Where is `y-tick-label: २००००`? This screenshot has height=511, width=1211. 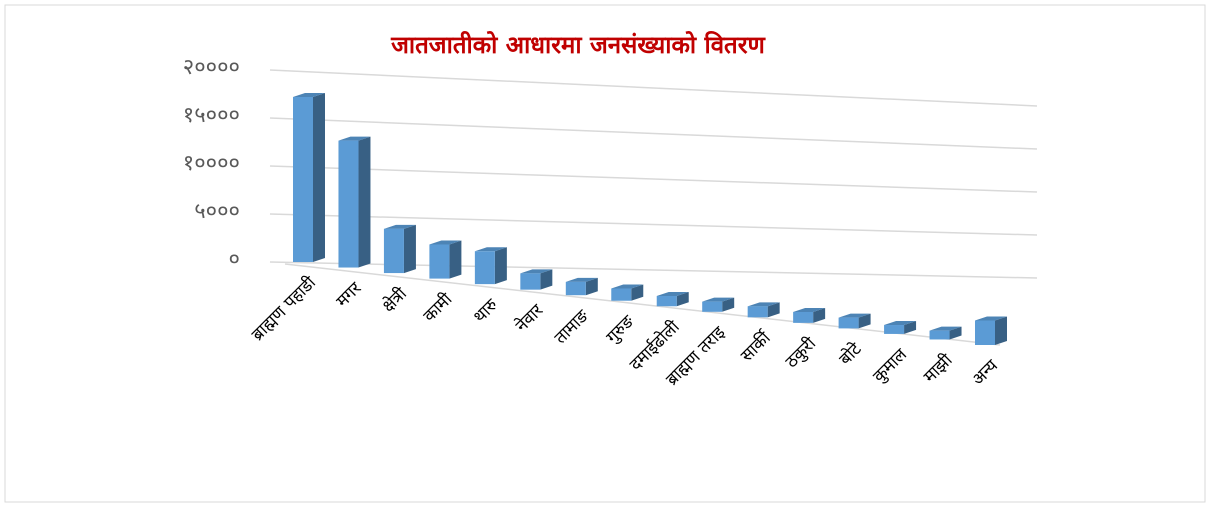
y-tick-label: २०००० is located at coordinates (211, 67).